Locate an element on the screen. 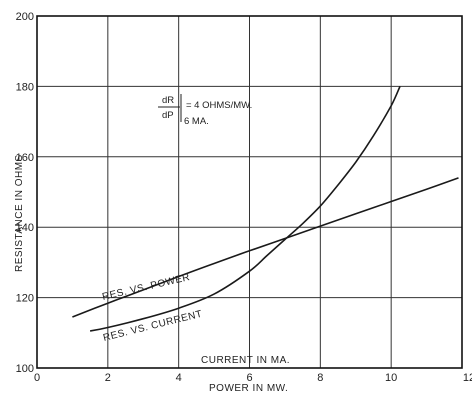 This screenshot has width=472, height=394. derivative-annotation: dR dP = 4 OHMS/MW. 6 MA. is located at coordinates (205, 110).